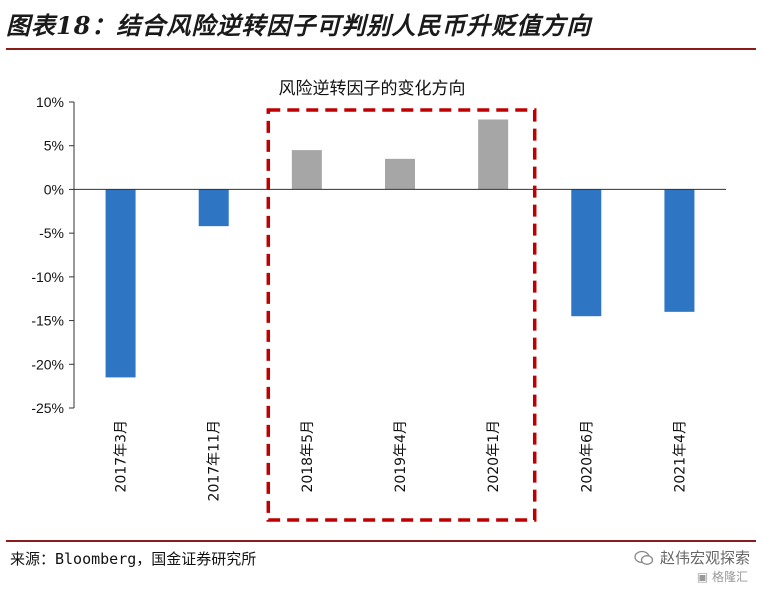  What do you see at coordinates (704, 558) in the screenshot?
I see `watermark-text: 赵伟宏观探索` at bounding box center [704, 558].